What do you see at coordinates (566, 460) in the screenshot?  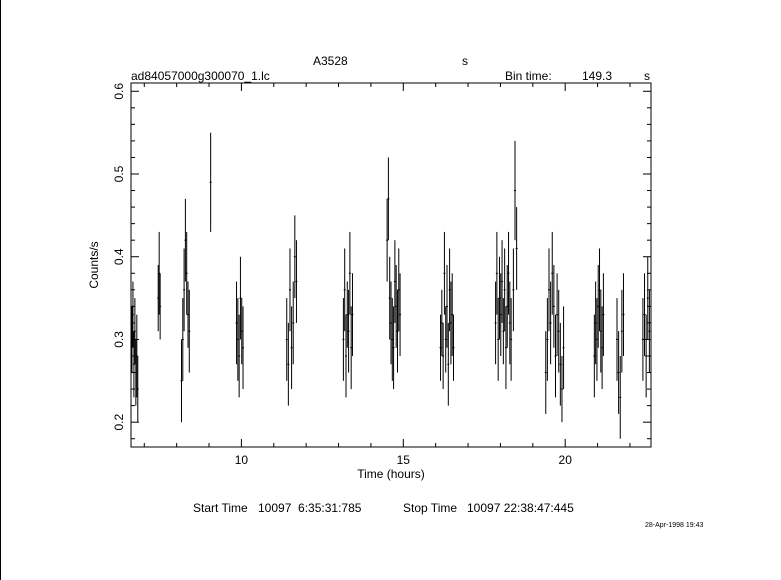 I see `x-tick-label: 20` at bounding box center [566, 460].